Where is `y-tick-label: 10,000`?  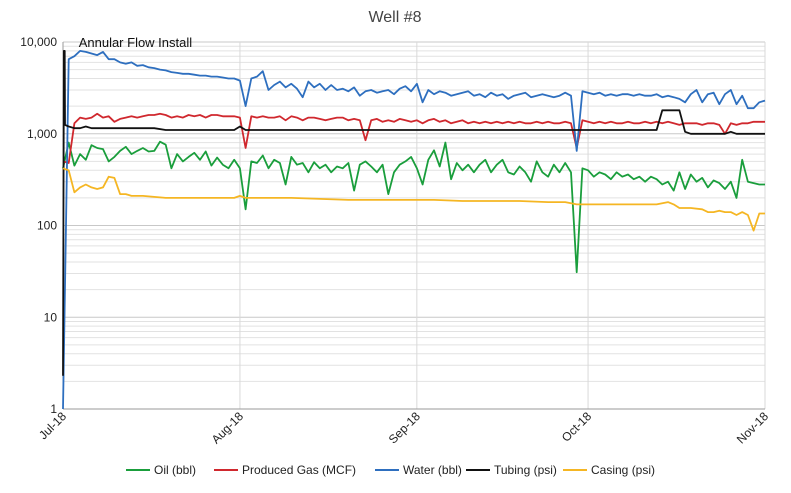
y-tick-label: 10,000 is located at coordinates (38, 42).